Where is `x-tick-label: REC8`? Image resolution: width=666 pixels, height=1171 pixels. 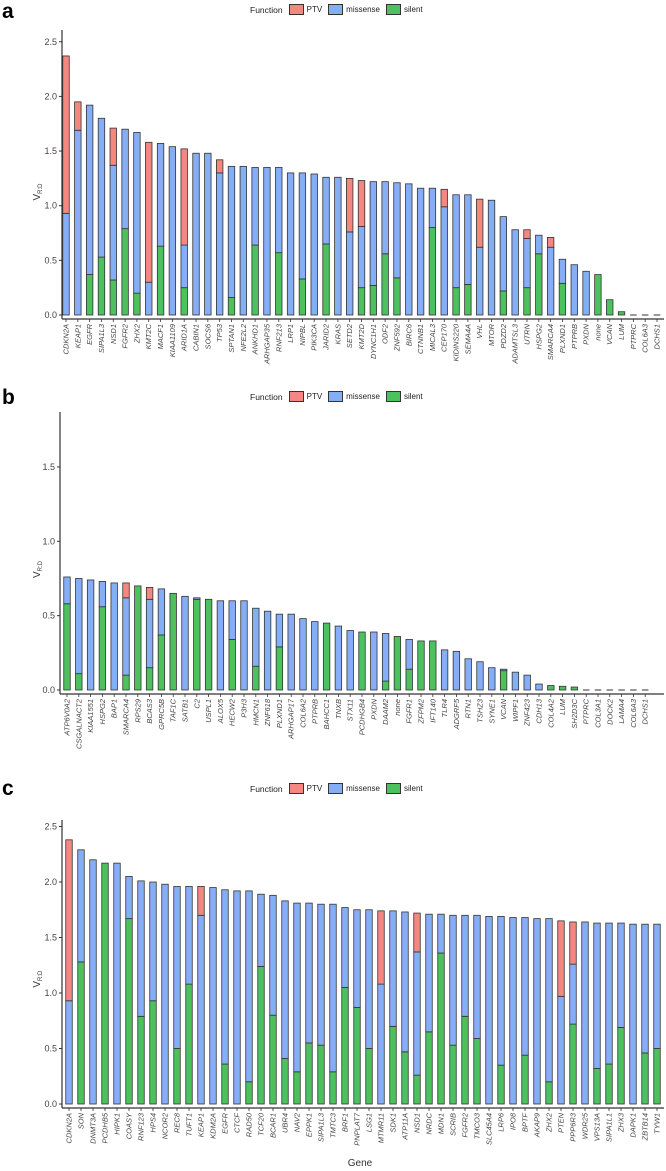
x-tick-label: REC8 is located at coordinates (177, 1122).